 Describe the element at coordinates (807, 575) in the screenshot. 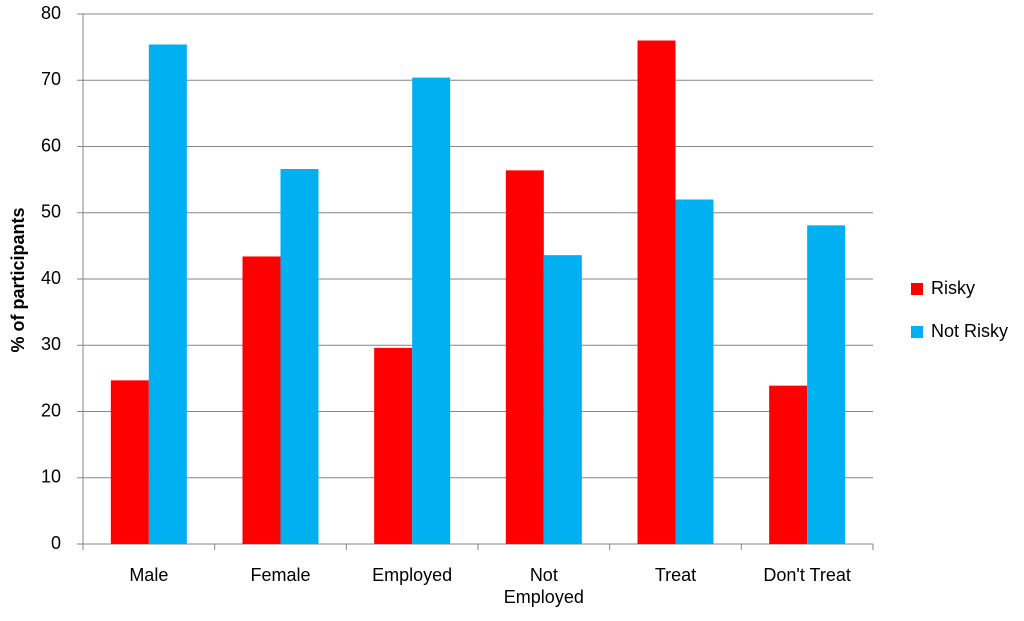

I see `x-tick-label: Don't Treat` at that location.